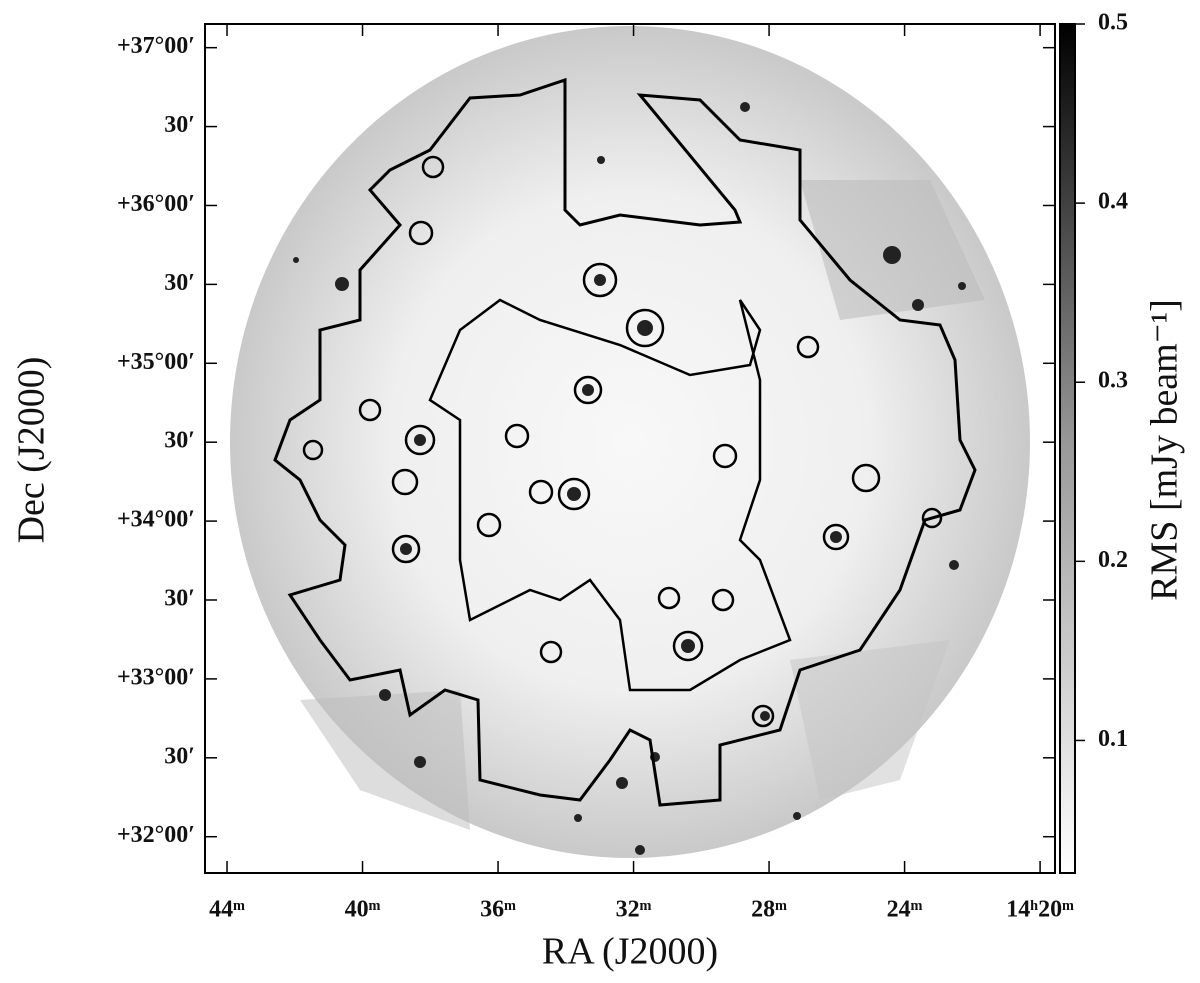 Image resolution: width=1200 pixels, height=983 pixels. Describe the element at coordinates (1113, 739) in the screenshot. I see `colorbar-tick-label: 0.1` at that location.